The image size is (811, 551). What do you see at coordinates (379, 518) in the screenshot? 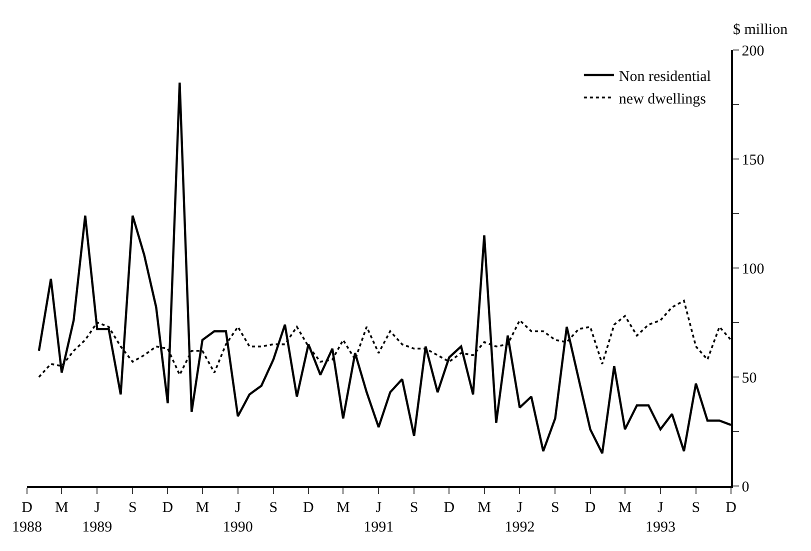
I see `x-tick-label: J 1991` at bounding box center [379, 518].